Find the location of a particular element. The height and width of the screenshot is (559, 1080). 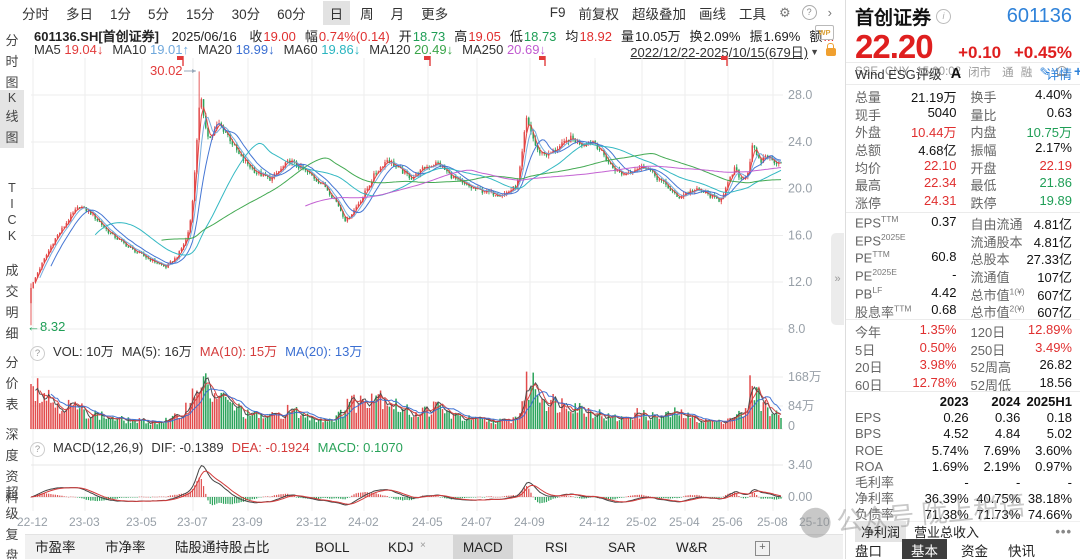

svg-text: 12.0 is located at coordinates (800, 282).